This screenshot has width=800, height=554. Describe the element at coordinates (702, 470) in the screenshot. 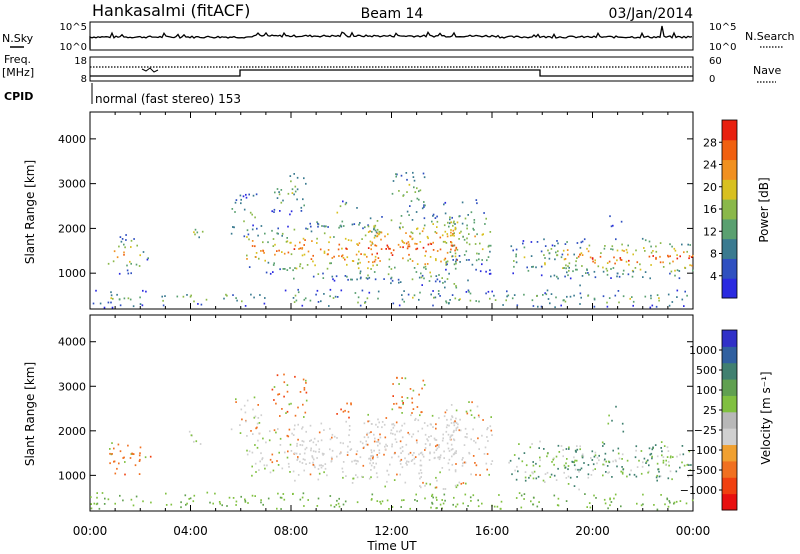

I see `colorbar-tick-label: −500` at that location.